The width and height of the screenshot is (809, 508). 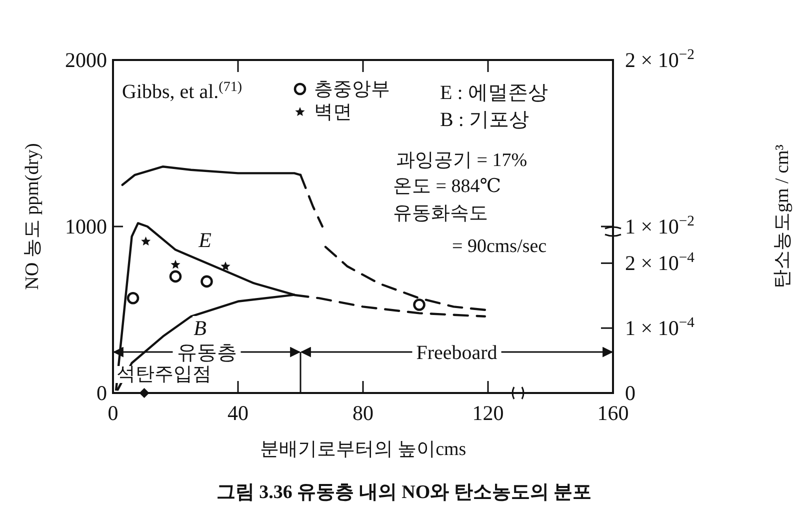 What do you see at coordinates (206, 353) in the screenshot?
I see `annotation: 유동층` at bounding box center [206, 353].